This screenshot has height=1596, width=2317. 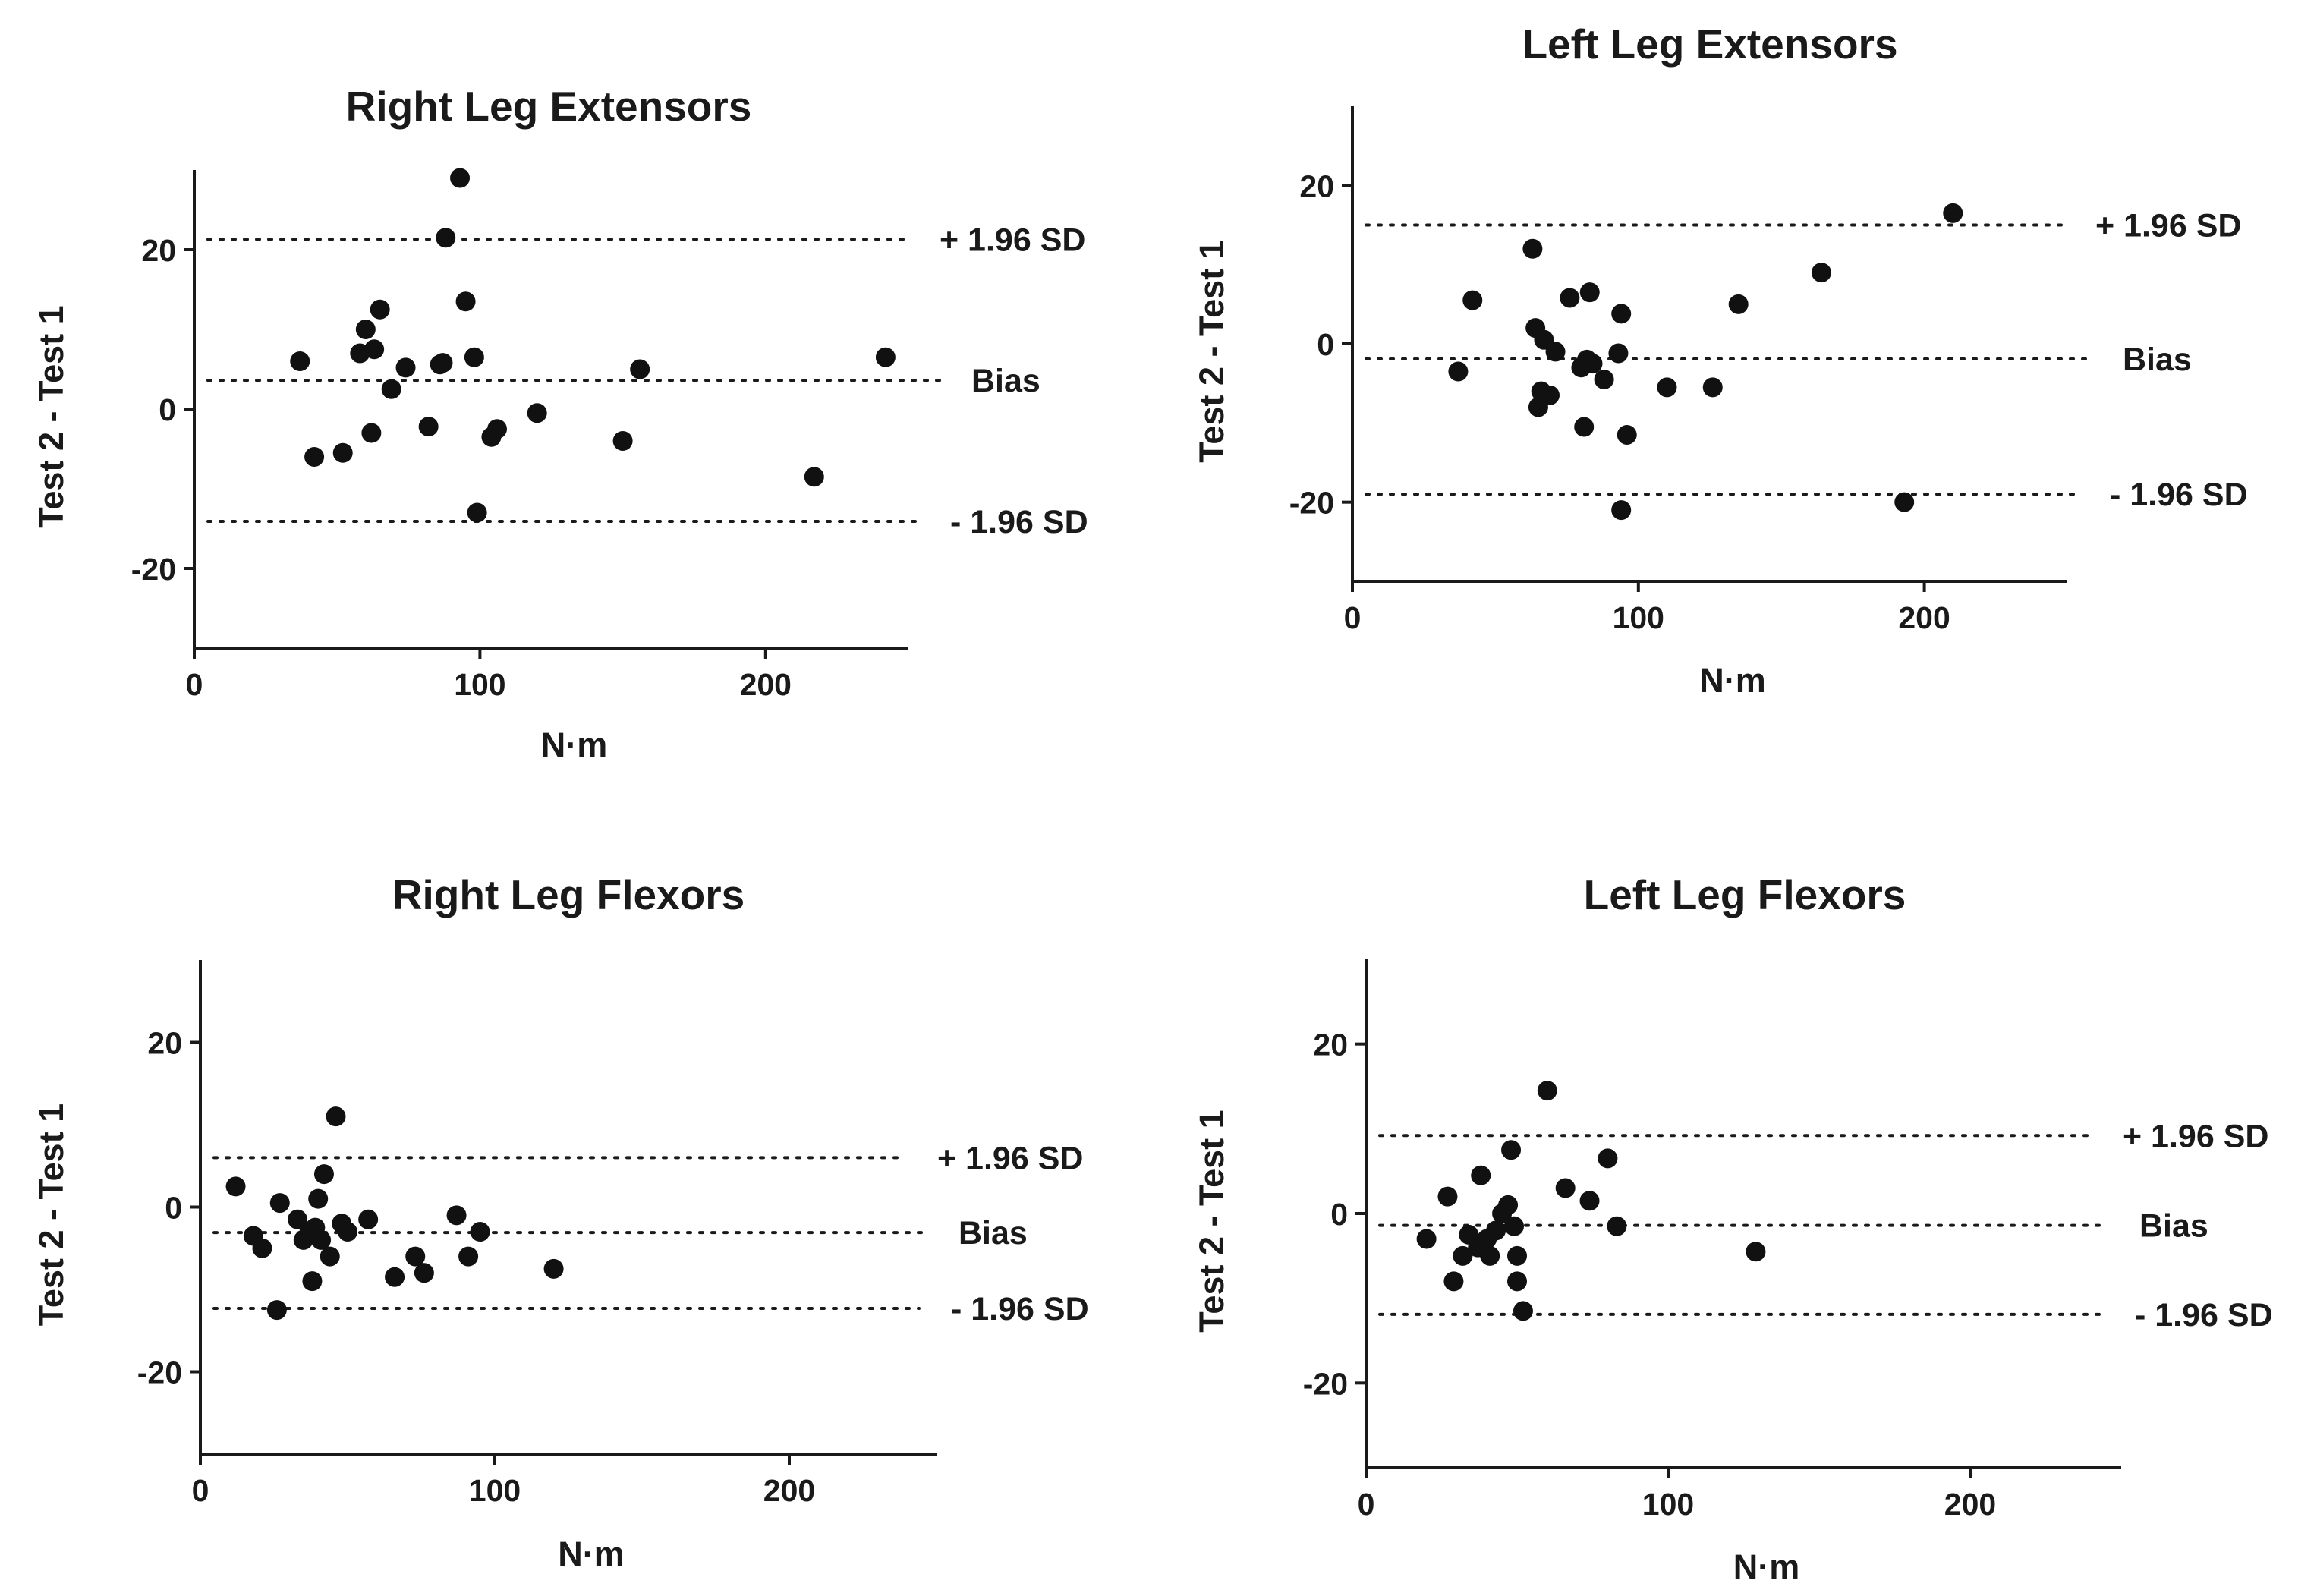 What do you see at coordinates (1709, 44) in the screenshot?
I see `chart-title: Left Leg Extensors` at bounding box center [1709, 44].